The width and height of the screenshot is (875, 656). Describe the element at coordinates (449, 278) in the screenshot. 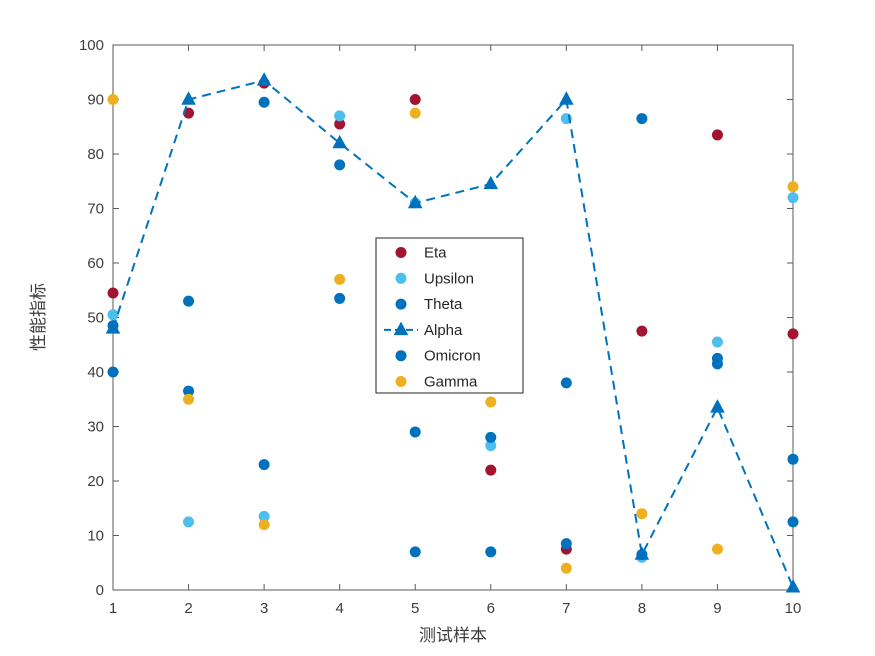

I see `legend-entry-upsilon: Upsilon` at that location.